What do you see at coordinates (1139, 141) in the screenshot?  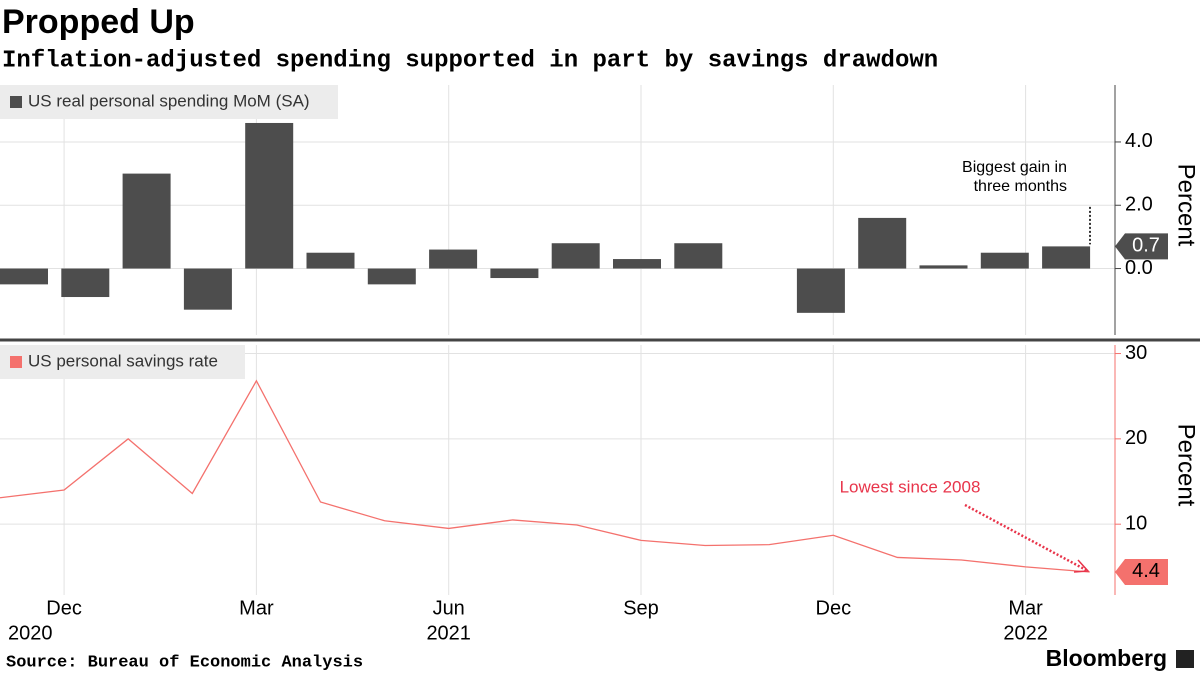 I see `y-tick-label: 4.0` at bounding box center [1139, 141].